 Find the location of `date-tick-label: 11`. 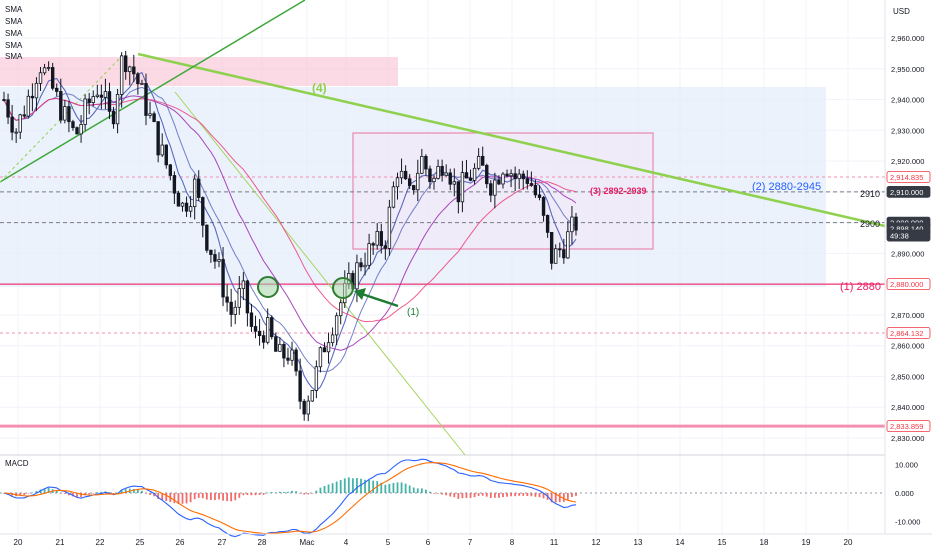

date-tick-label: 11 is located at coordinates (554, 542).